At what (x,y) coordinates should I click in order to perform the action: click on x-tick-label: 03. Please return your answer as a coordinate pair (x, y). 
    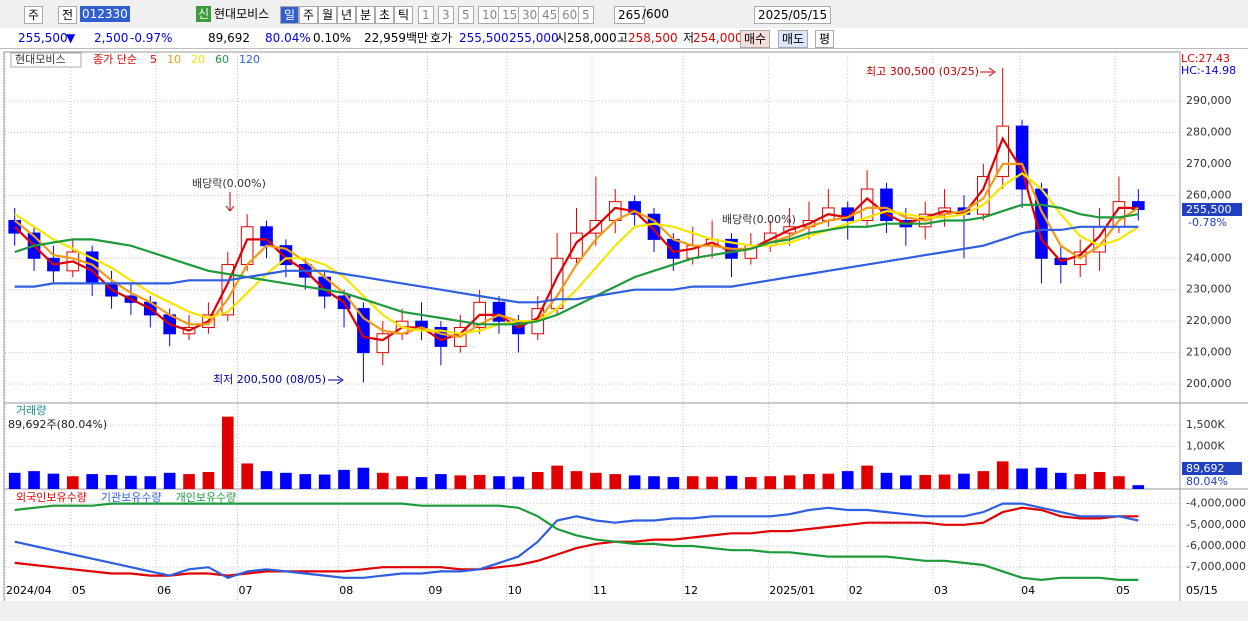
    Looking at the image, I should click on (941, 590).